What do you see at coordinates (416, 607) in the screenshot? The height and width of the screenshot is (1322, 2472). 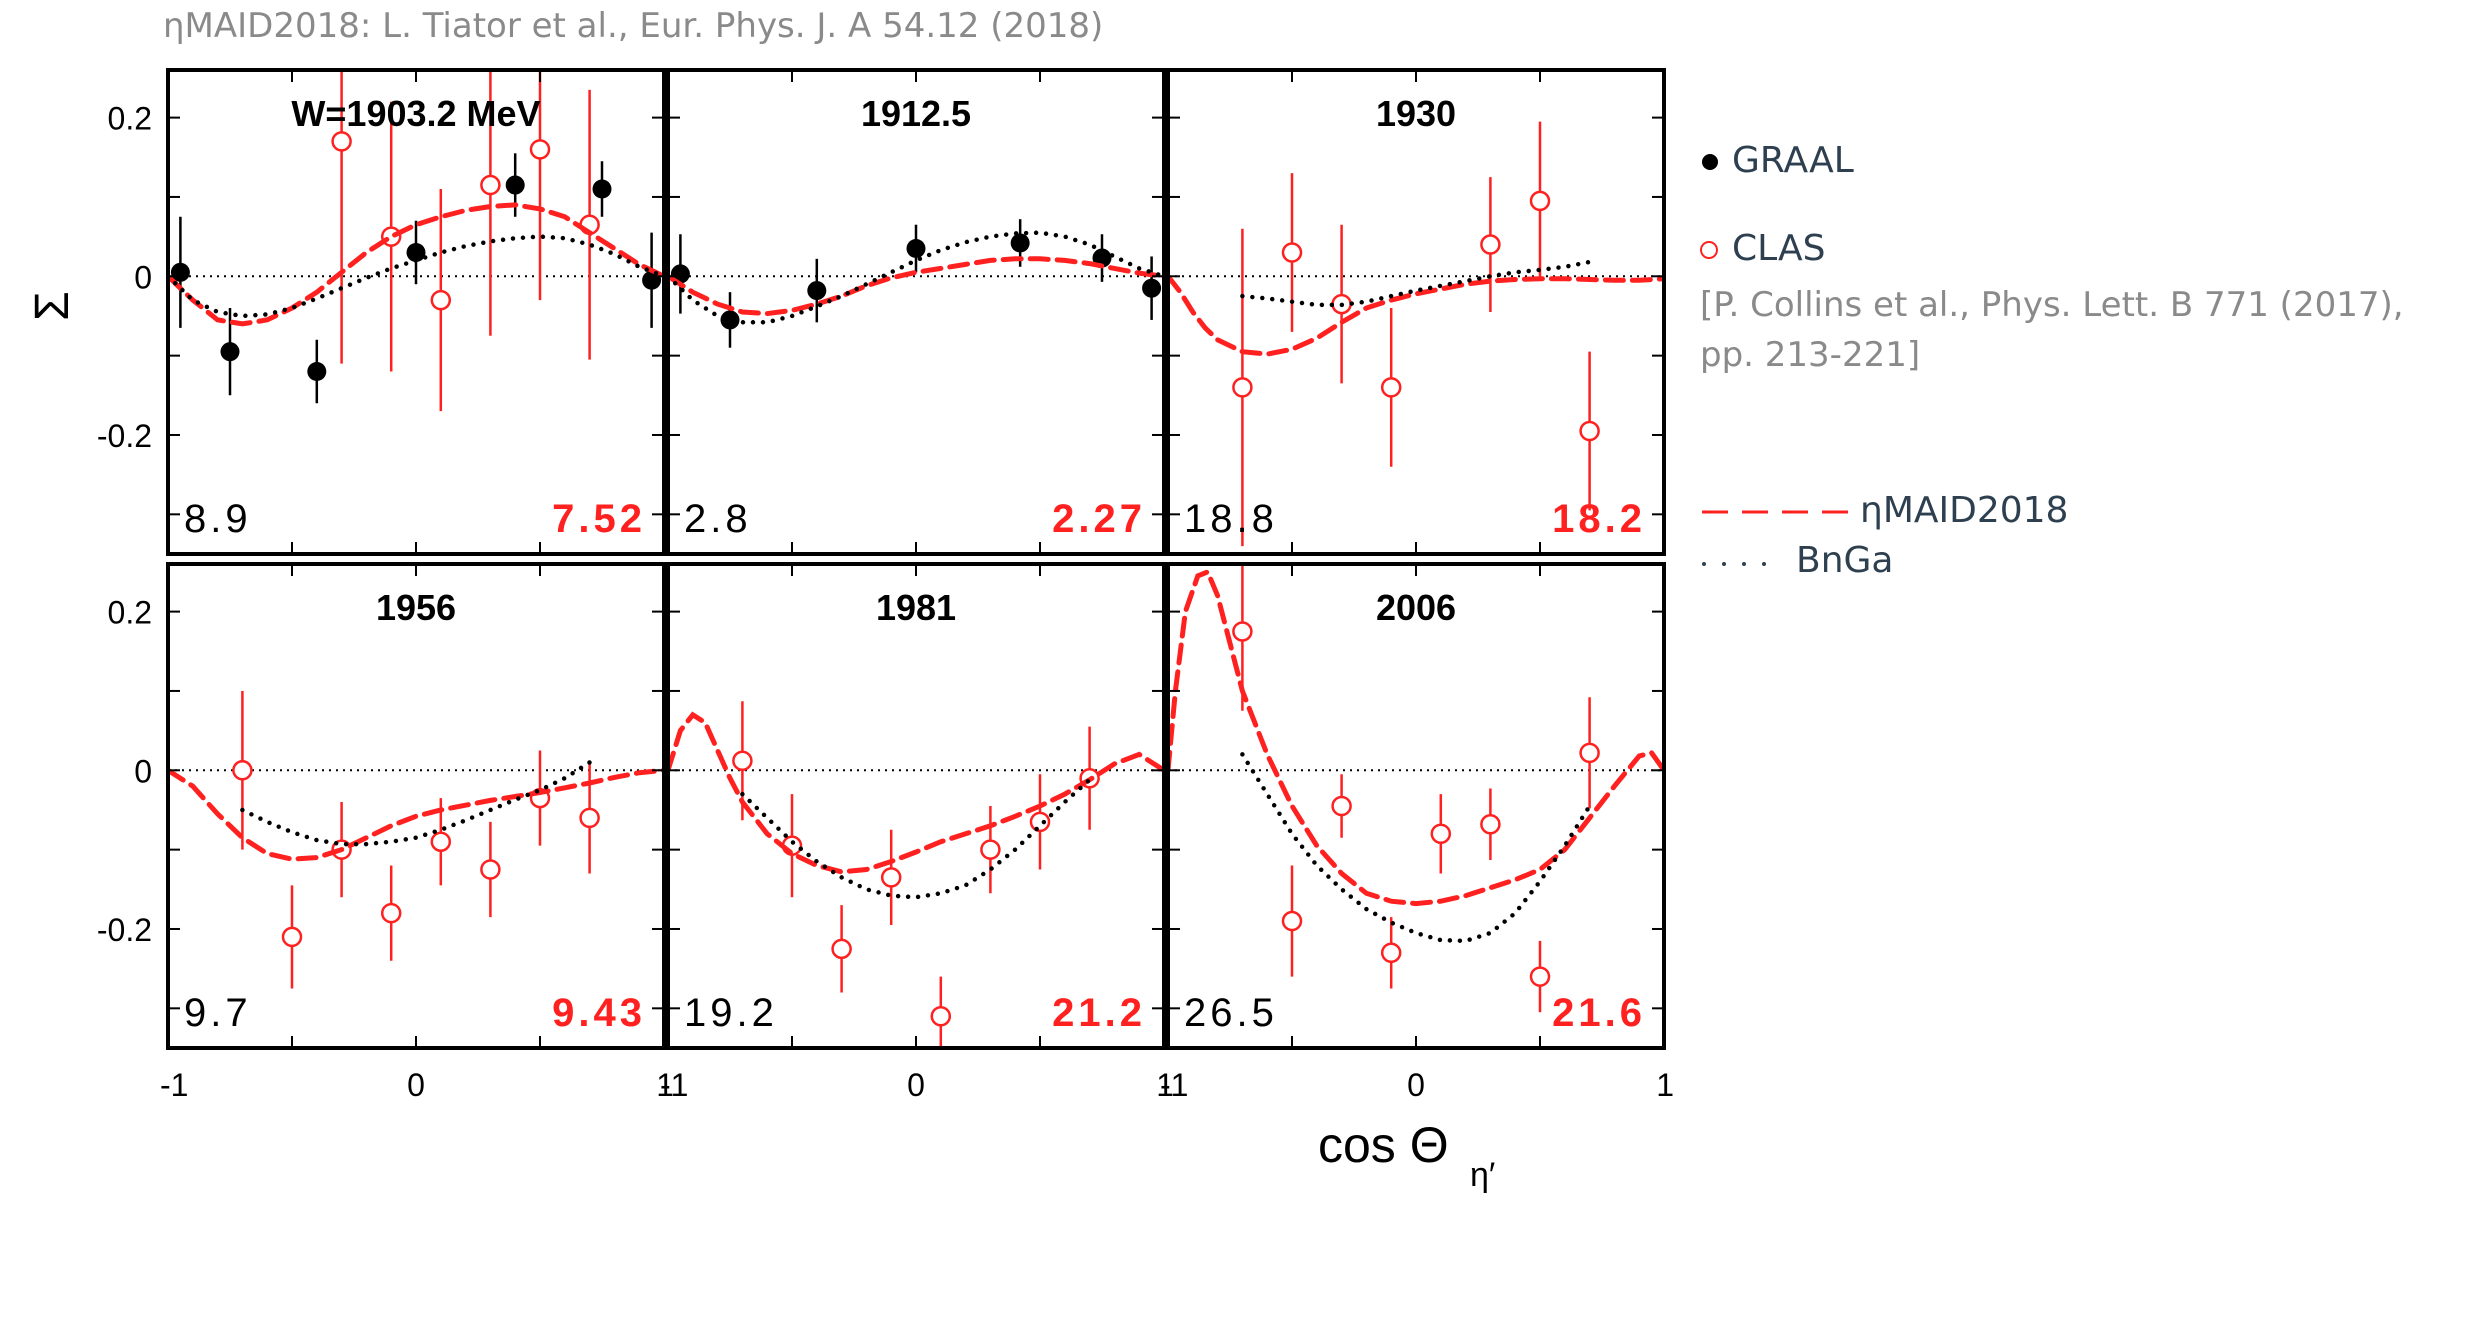 I see `panel-title: 1956` at bounding box center [416, 607].